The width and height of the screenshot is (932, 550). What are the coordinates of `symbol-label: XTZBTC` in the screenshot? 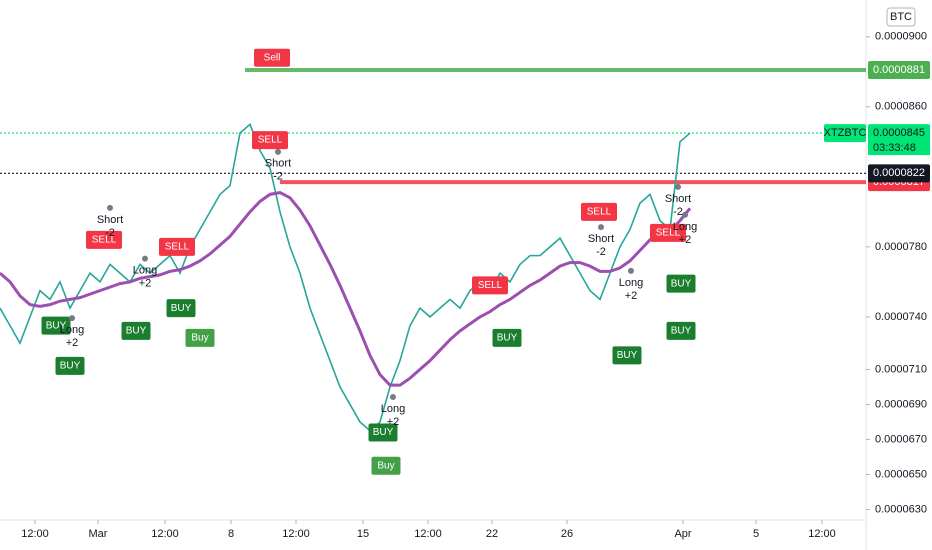 It's located at (845, 133).